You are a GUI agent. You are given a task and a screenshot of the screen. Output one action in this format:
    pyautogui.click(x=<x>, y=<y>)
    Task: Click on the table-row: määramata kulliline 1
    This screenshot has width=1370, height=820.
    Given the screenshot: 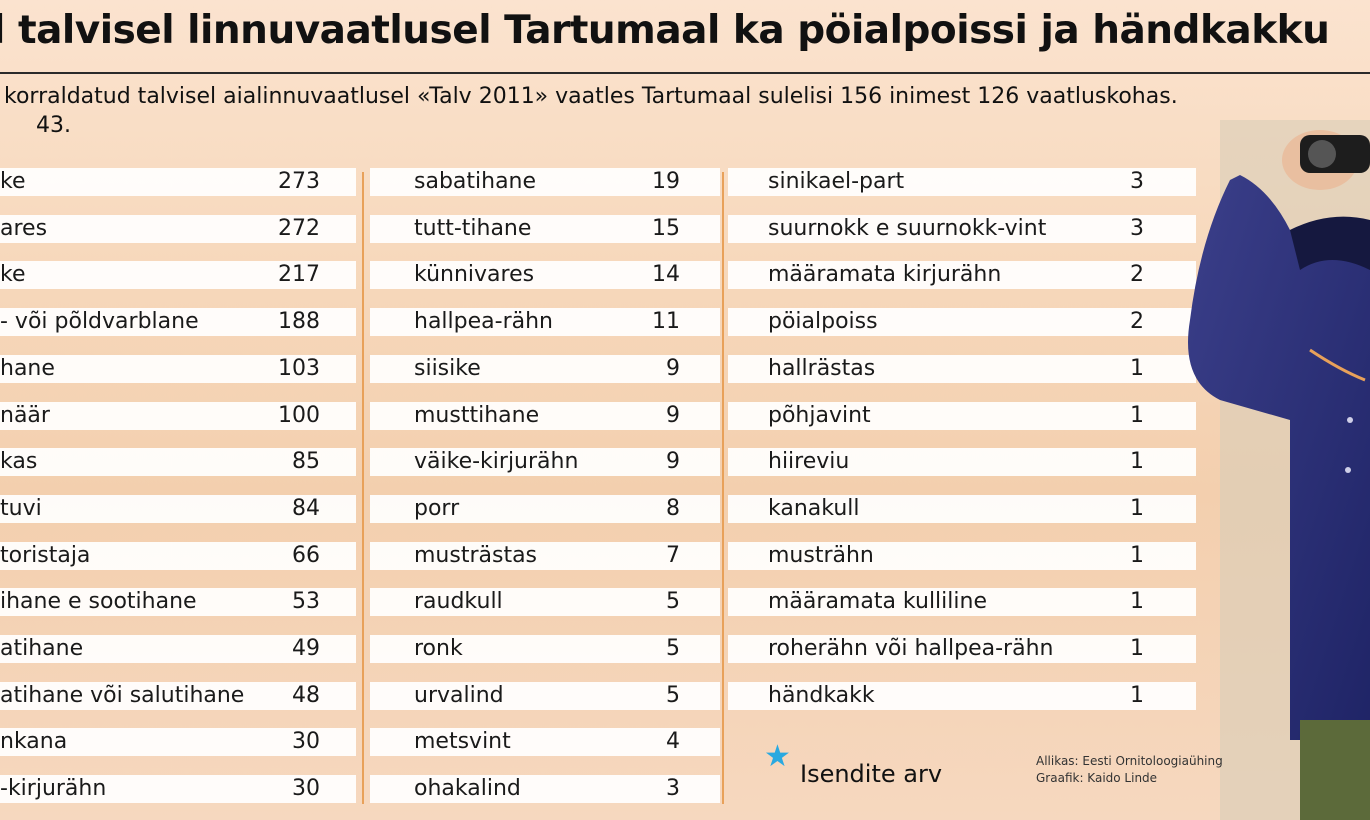 What is the action you would take?
    pyautogui.click(x=962, y=602)
    